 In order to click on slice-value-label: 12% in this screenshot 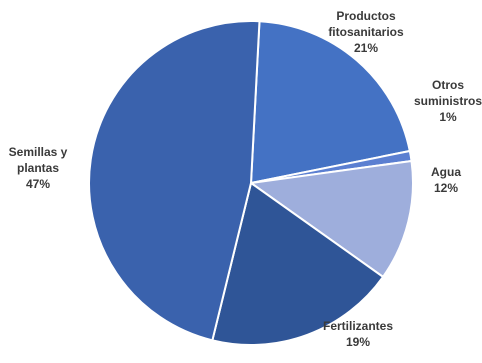, I will do `click(446, 188)`.